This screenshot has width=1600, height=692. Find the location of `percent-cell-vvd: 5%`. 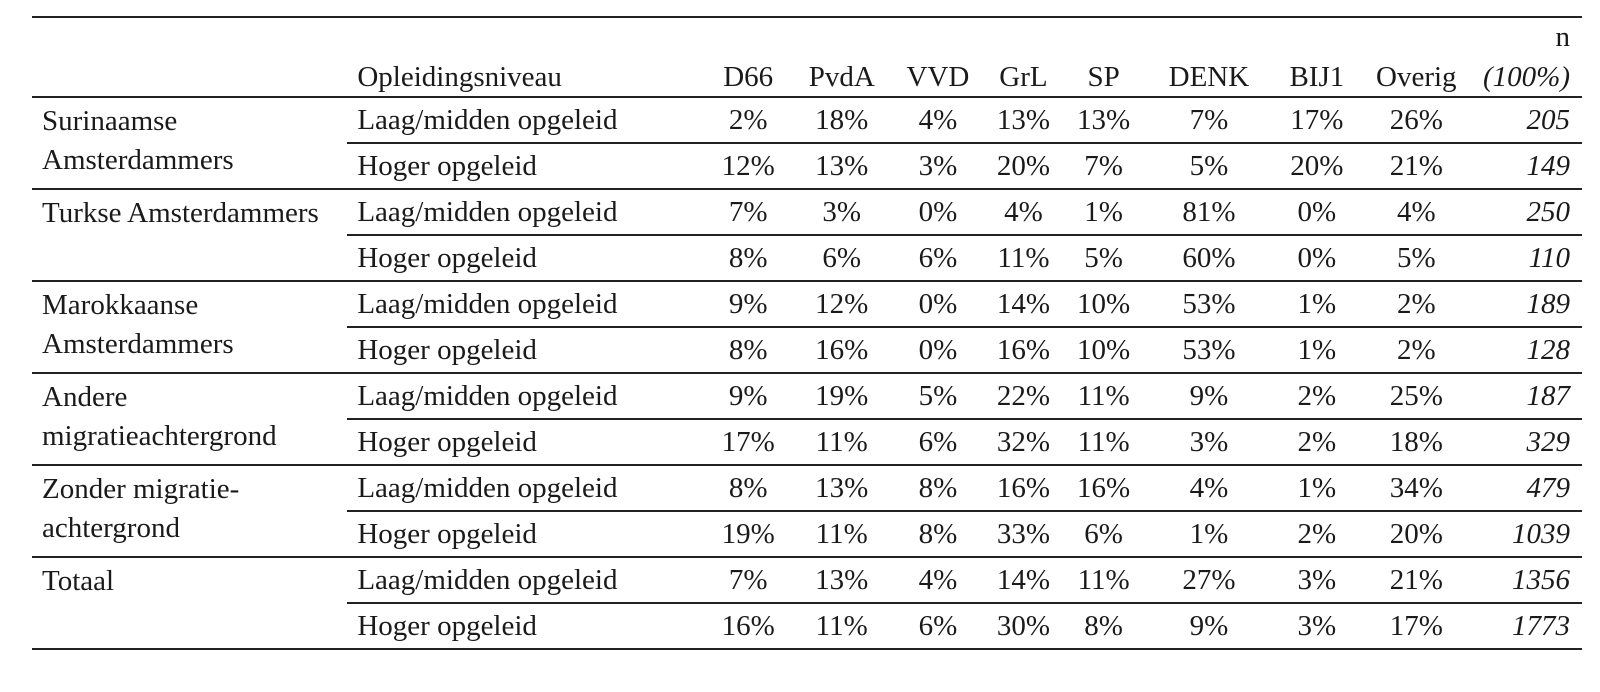

percent-cell-vvd: 5% is located at coordinates (938, 396).